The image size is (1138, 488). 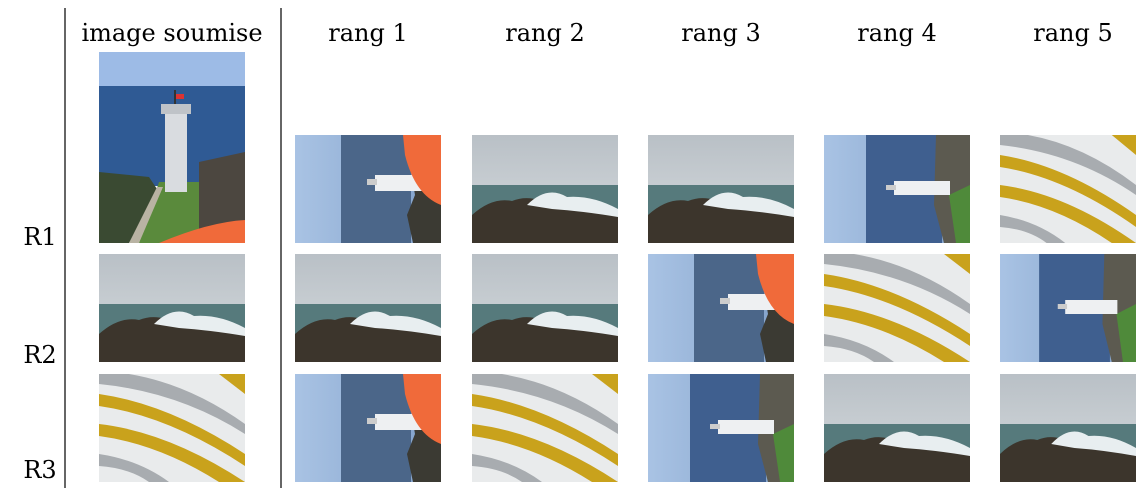 What do you see at coordinates (171, 33) in the screenshot?
I see `column-header: image soumise` at bounding box center [171, 33].